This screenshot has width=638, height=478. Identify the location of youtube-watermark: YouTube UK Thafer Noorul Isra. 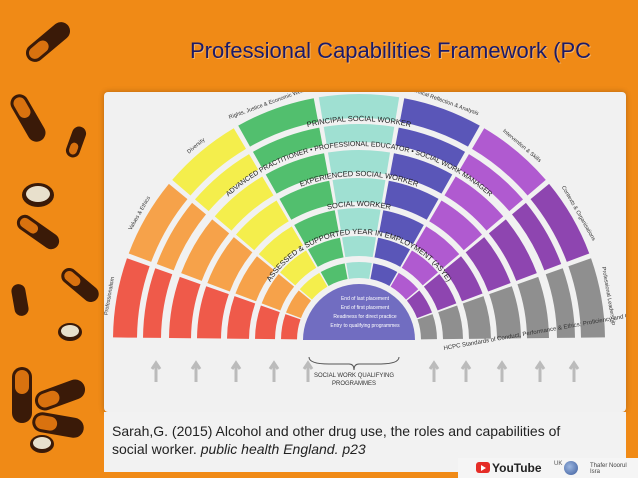
(548, 468).